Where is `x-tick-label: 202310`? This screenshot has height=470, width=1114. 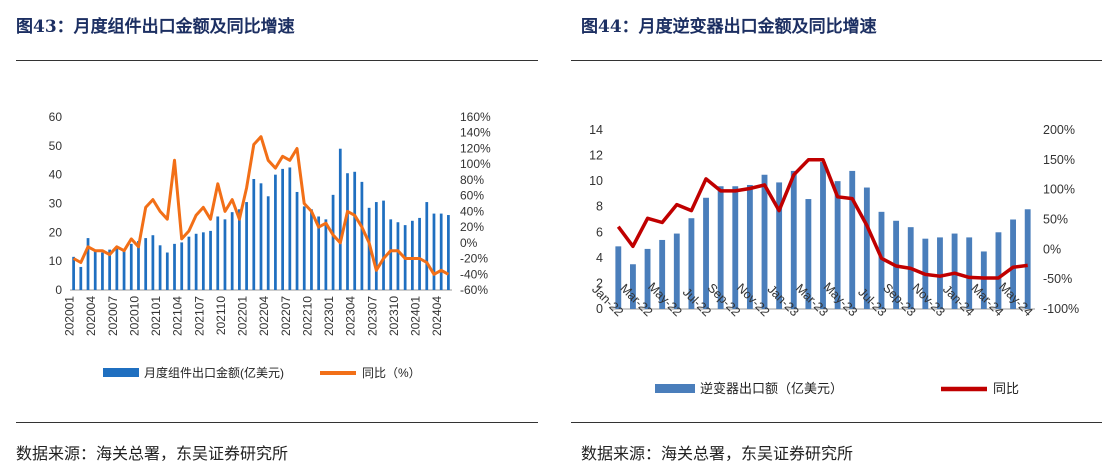 x-tick-label: 202310 is located at coordinates (394, 316).